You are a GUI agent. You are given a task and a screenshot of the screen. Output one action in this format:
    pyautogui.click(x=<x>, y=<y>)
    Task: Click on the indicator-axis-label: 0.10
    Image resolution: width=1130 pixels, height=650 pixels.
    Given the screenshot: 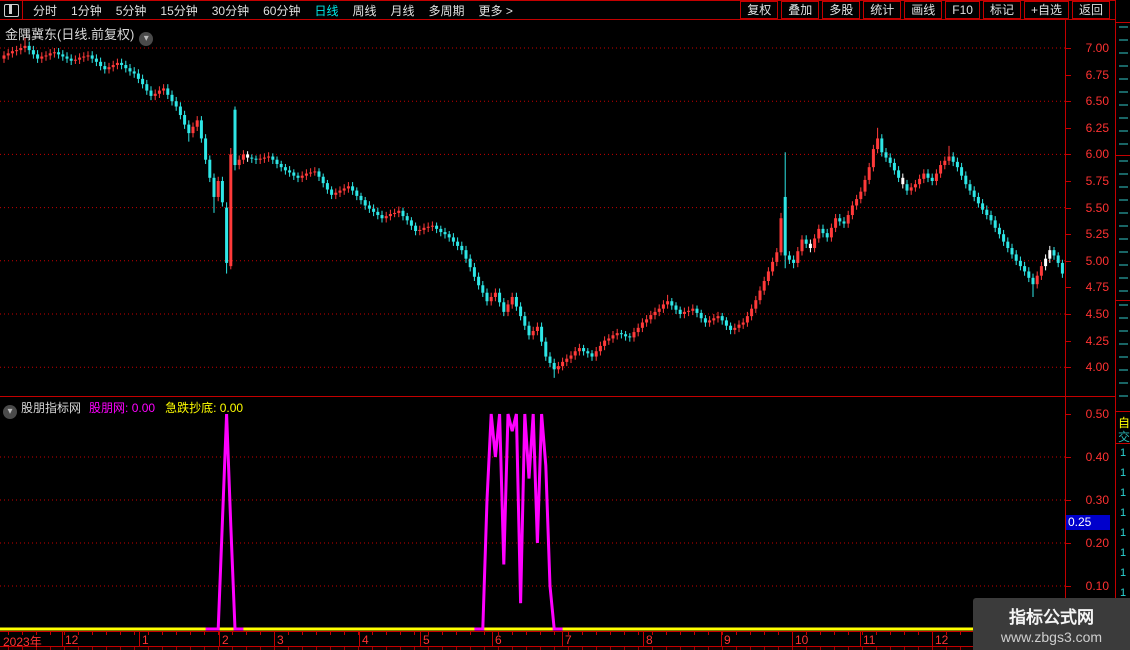 What is the action you would take?
    pyautogui.click(x=1097, y=586)
    